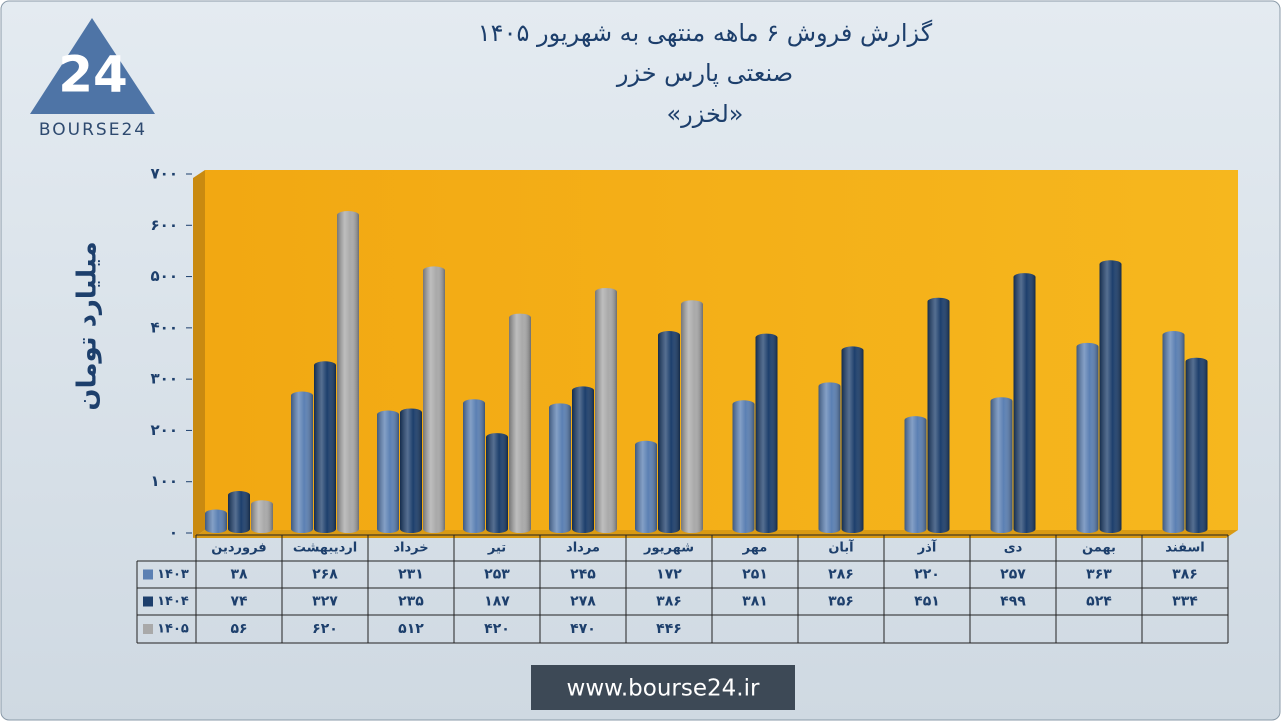  I want to click on y-axis-label: میلیارد تومان, so click(88, 325).